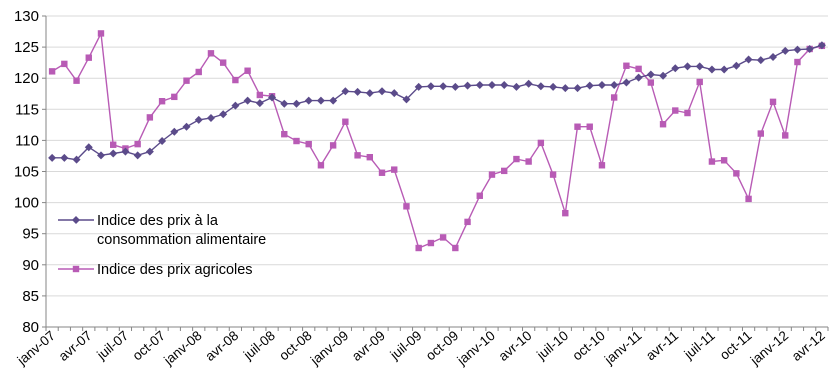 The image size is (832, 392). I want to click on x-tick-label: janv-09, so click(329, 348).